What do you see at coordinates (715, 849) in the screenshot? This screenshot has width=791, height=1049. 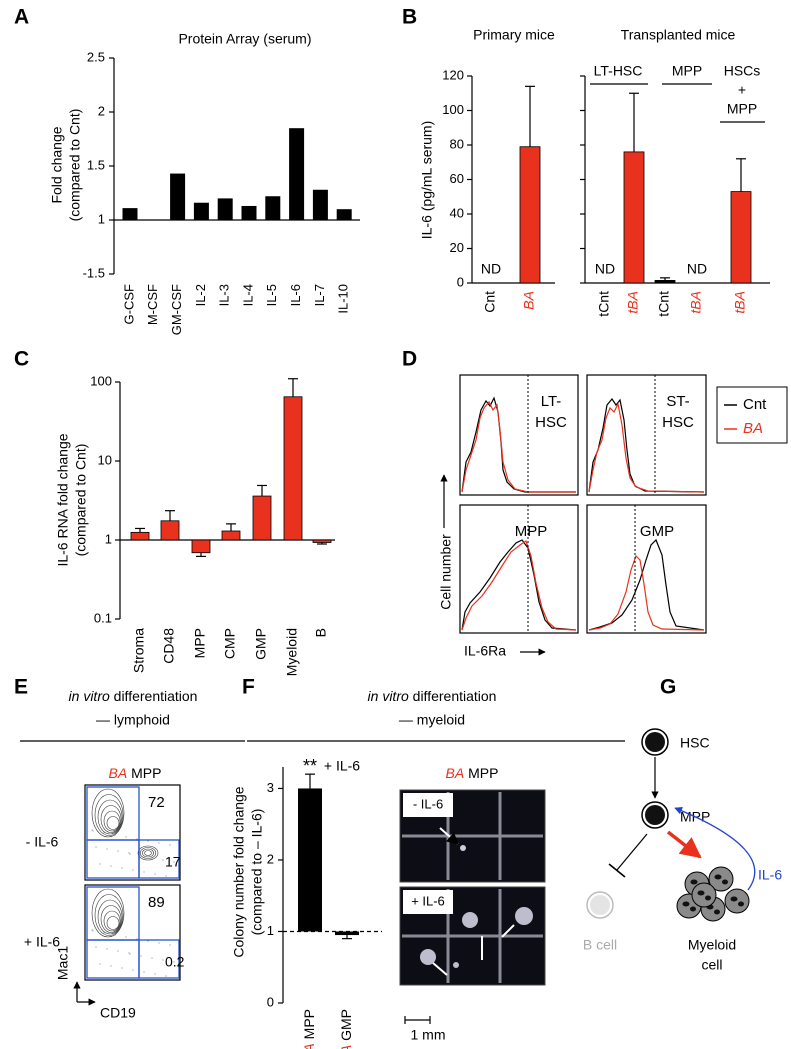 I see `feedback-arrow` at bounding box center [715, 849].